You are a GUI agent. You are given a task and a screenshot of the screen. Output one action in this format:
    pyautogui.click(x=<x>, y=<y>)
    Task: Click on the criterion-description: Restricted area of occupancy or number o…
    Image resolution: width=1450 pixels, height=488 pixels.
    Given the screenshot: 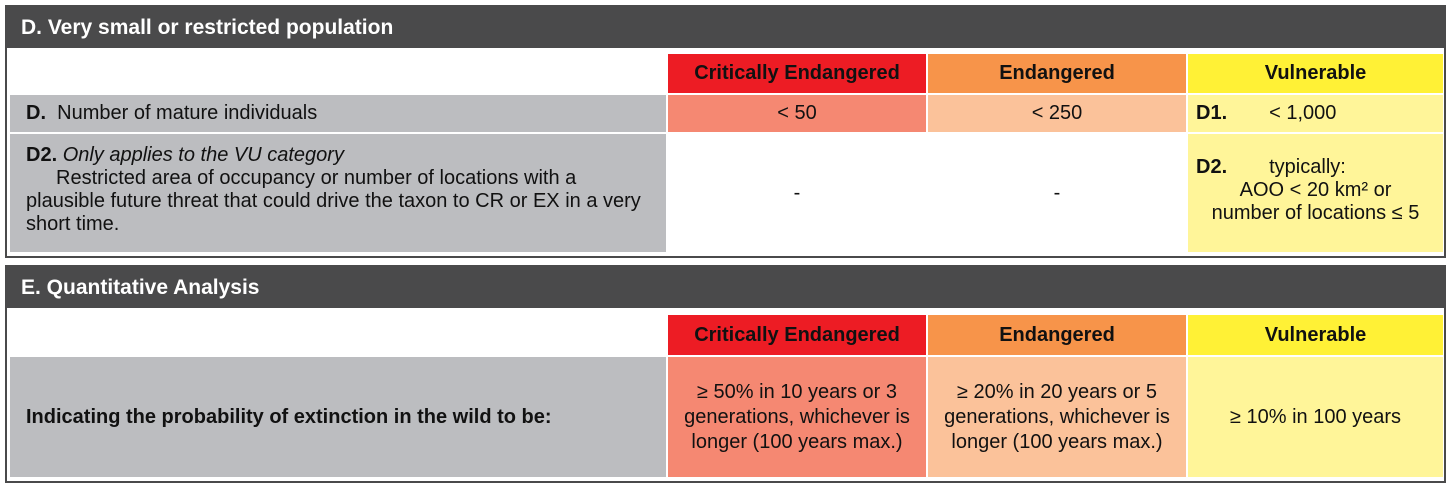 What is the action you would take?
    pyautogui.click(x=341, y=201)
    